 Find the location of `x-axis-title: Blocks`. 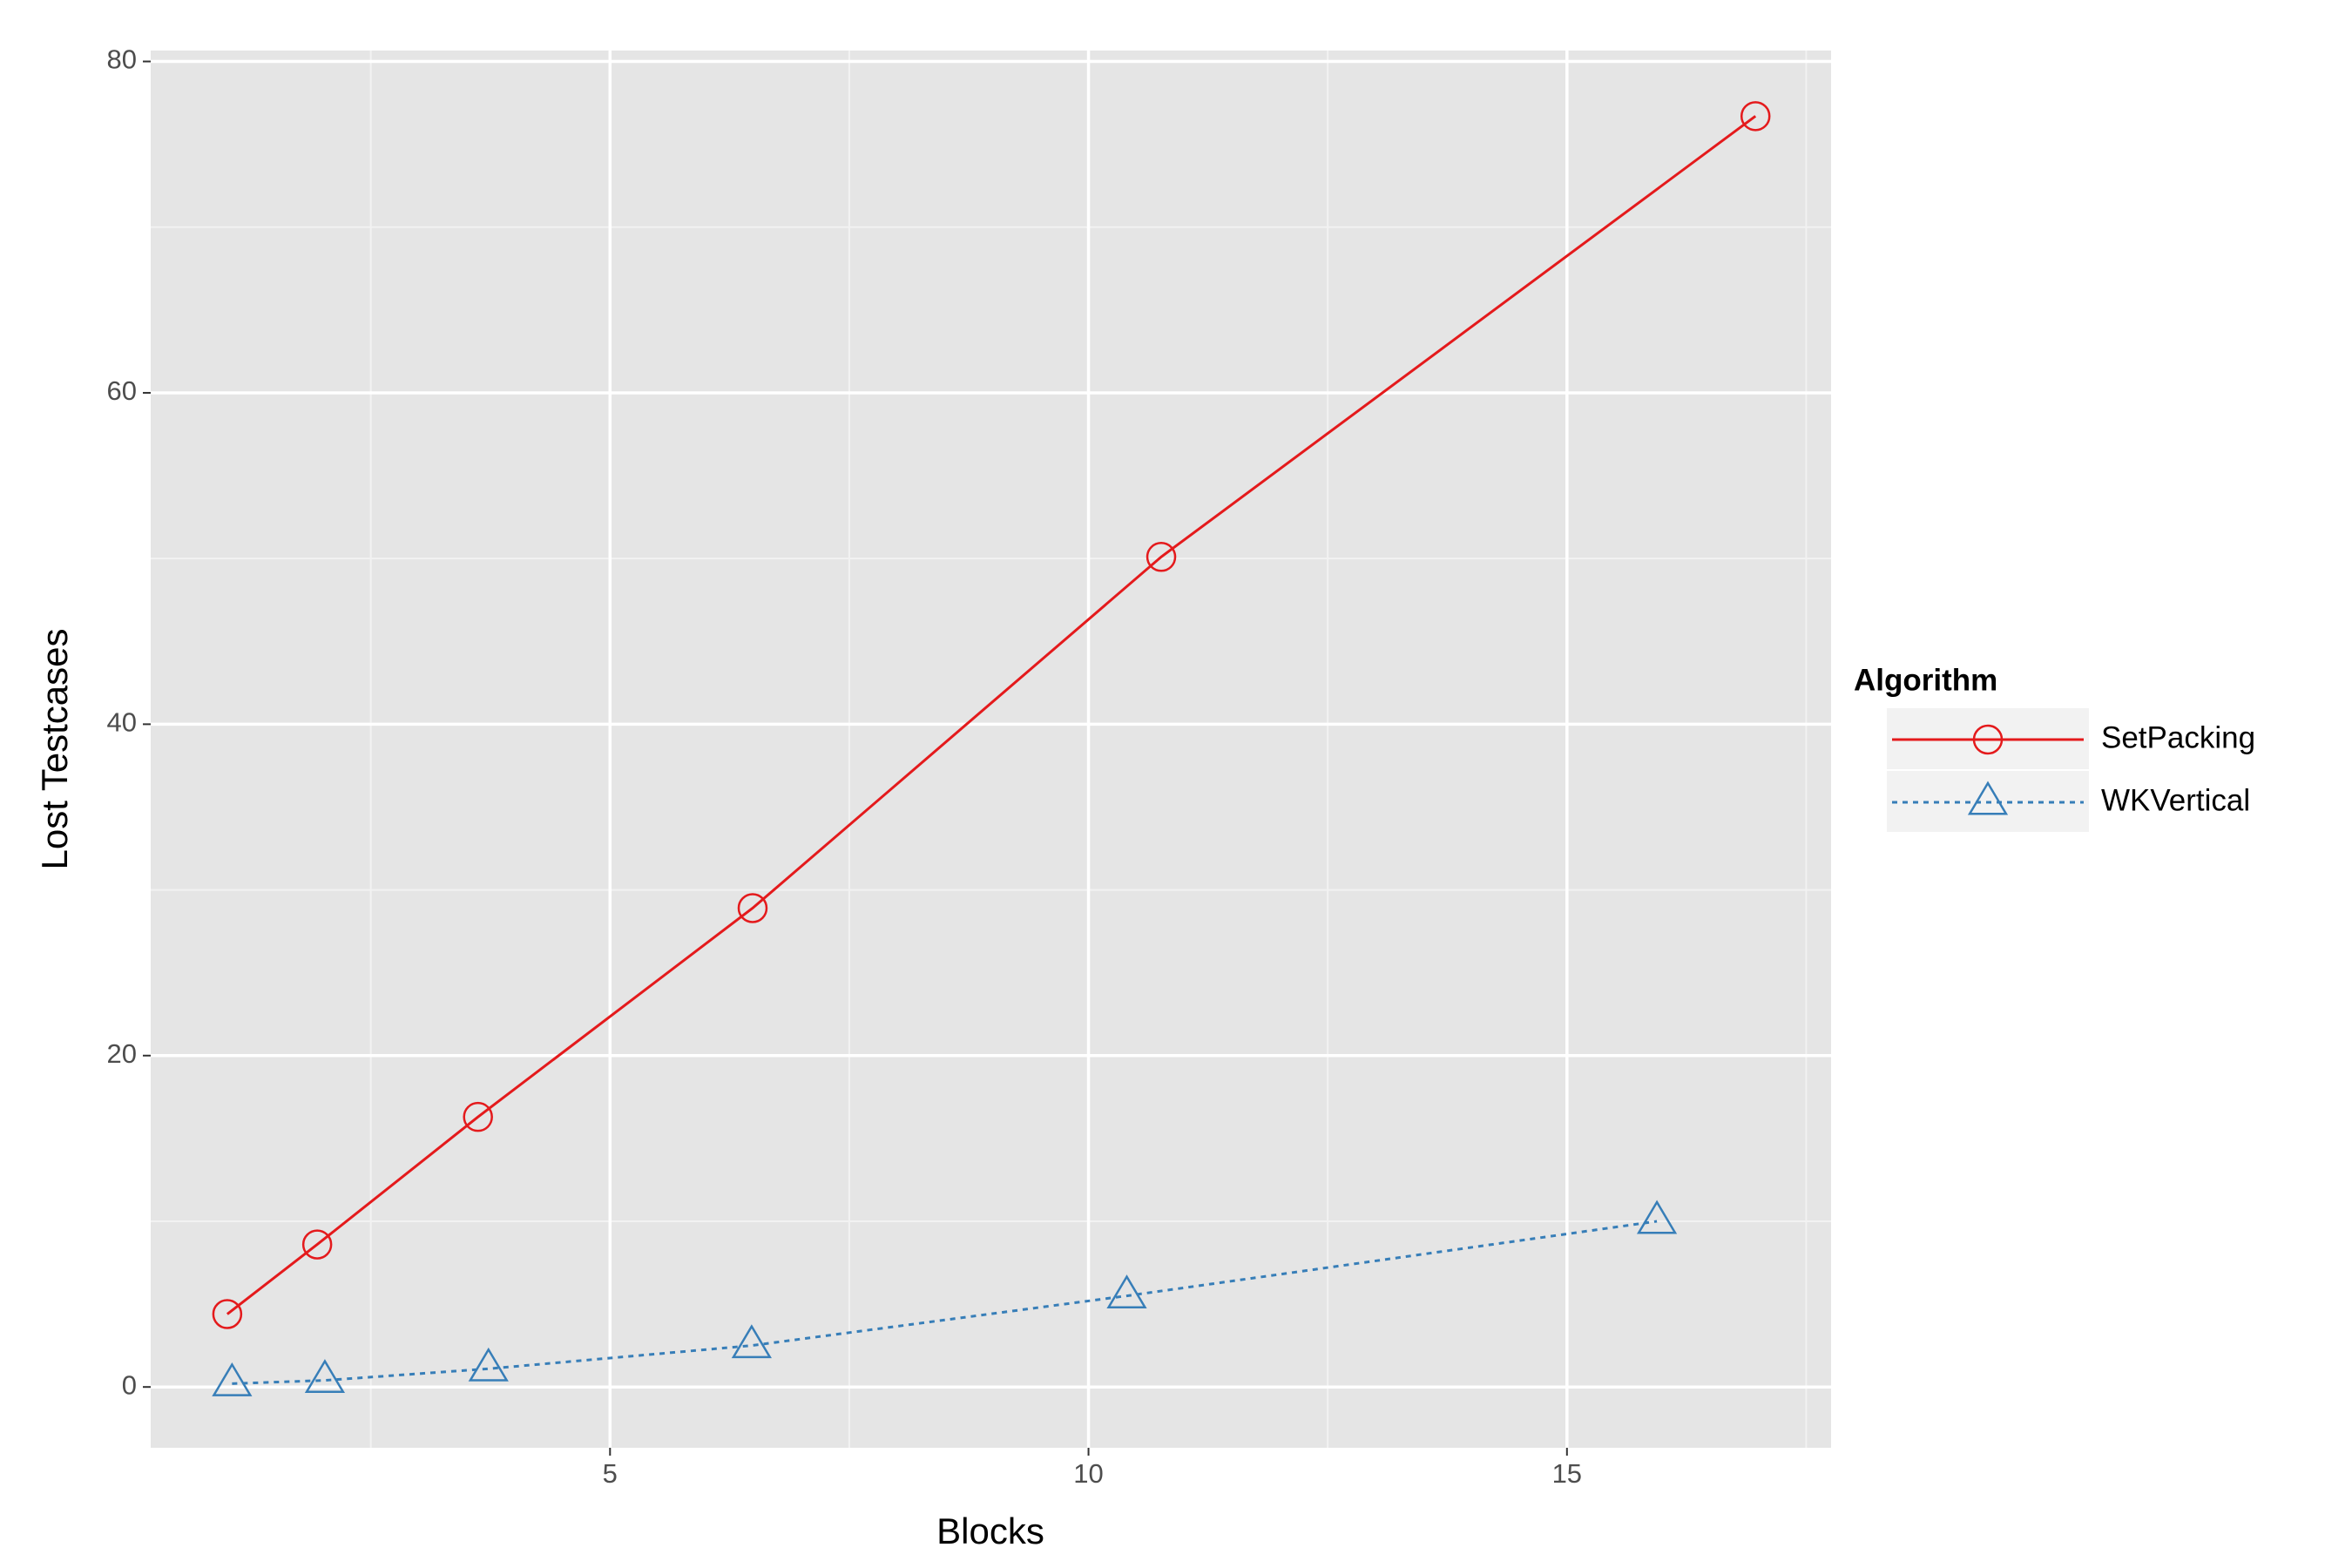

x-axis-title: Blocks is located at coordinates (990, 1531).